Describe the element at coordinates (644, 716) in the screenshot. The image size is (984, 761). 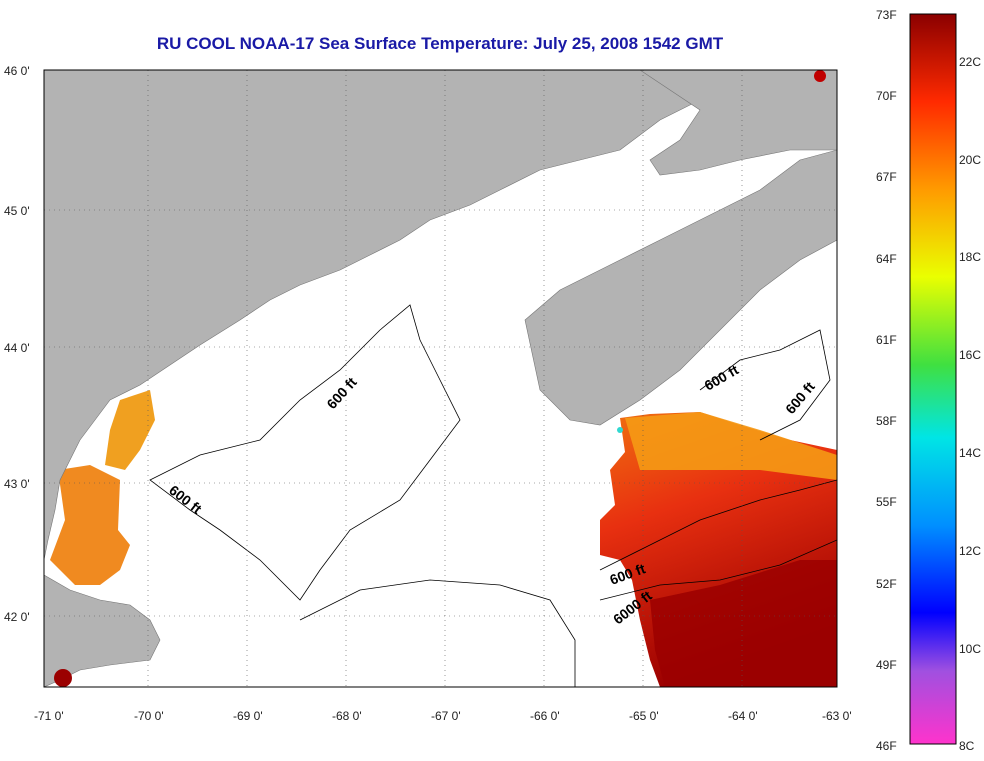
I see `lon-label: -65 0'` at that location.